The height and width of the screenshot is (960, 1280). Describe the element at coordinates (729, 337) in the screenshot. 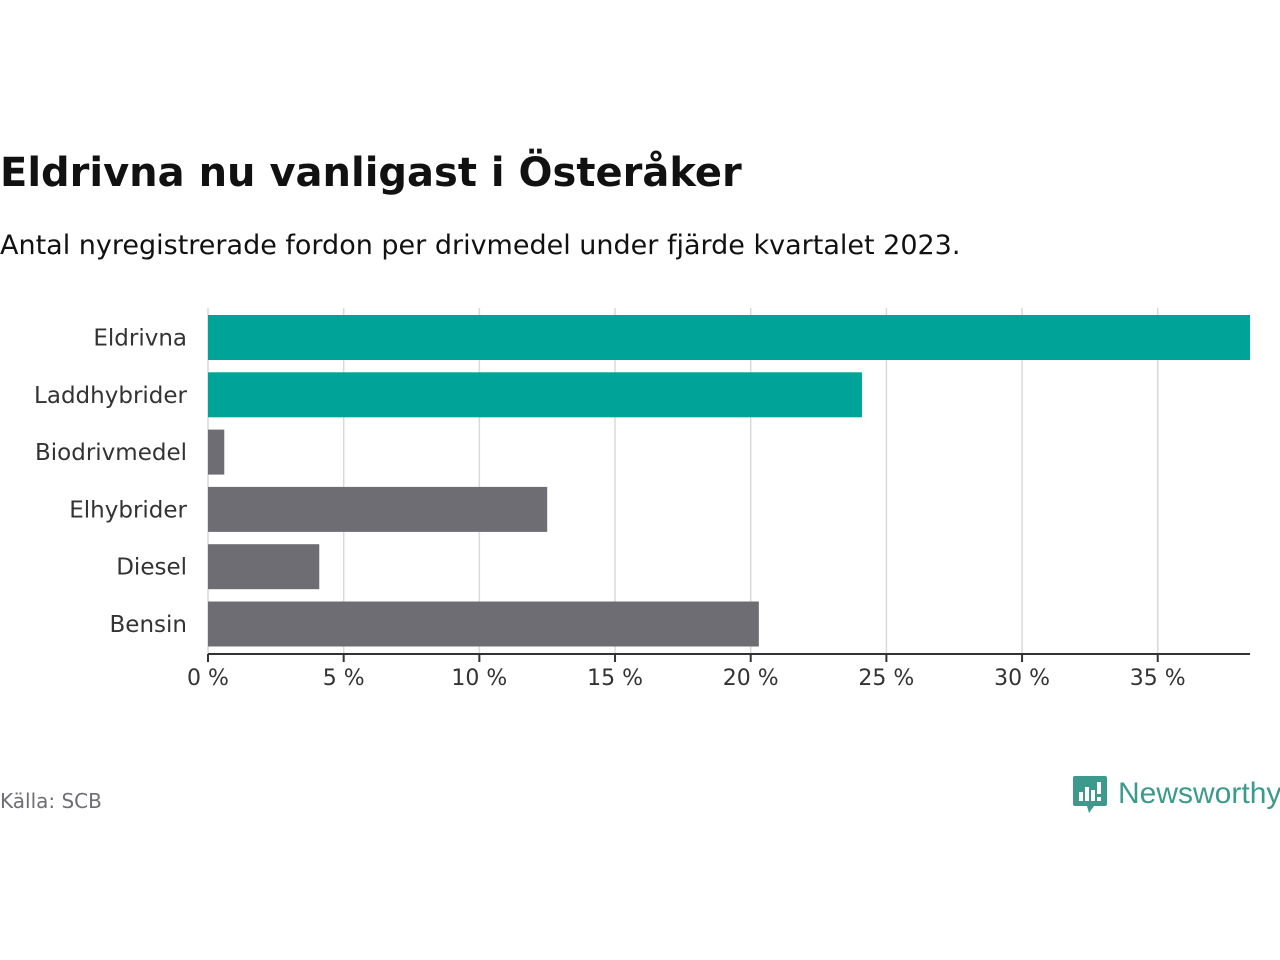

I see `bar-eldrivna` at that location.